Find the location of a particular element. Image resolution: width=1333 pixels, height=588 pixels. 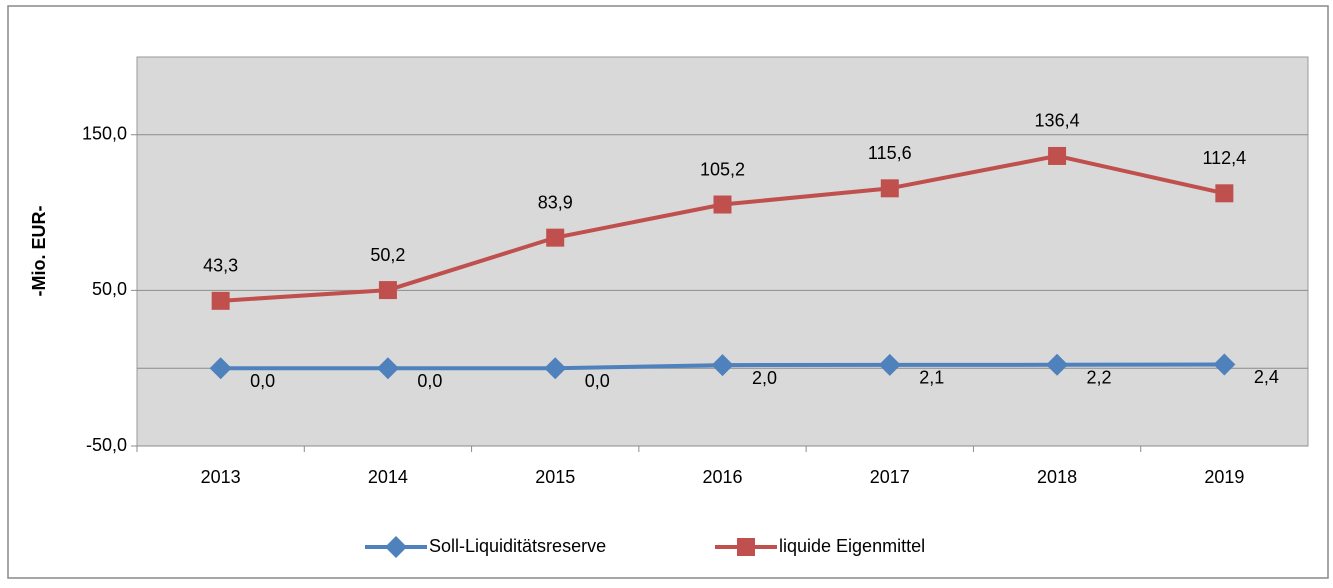

data-label: 2,2 is located at coordinates (1099, 378).